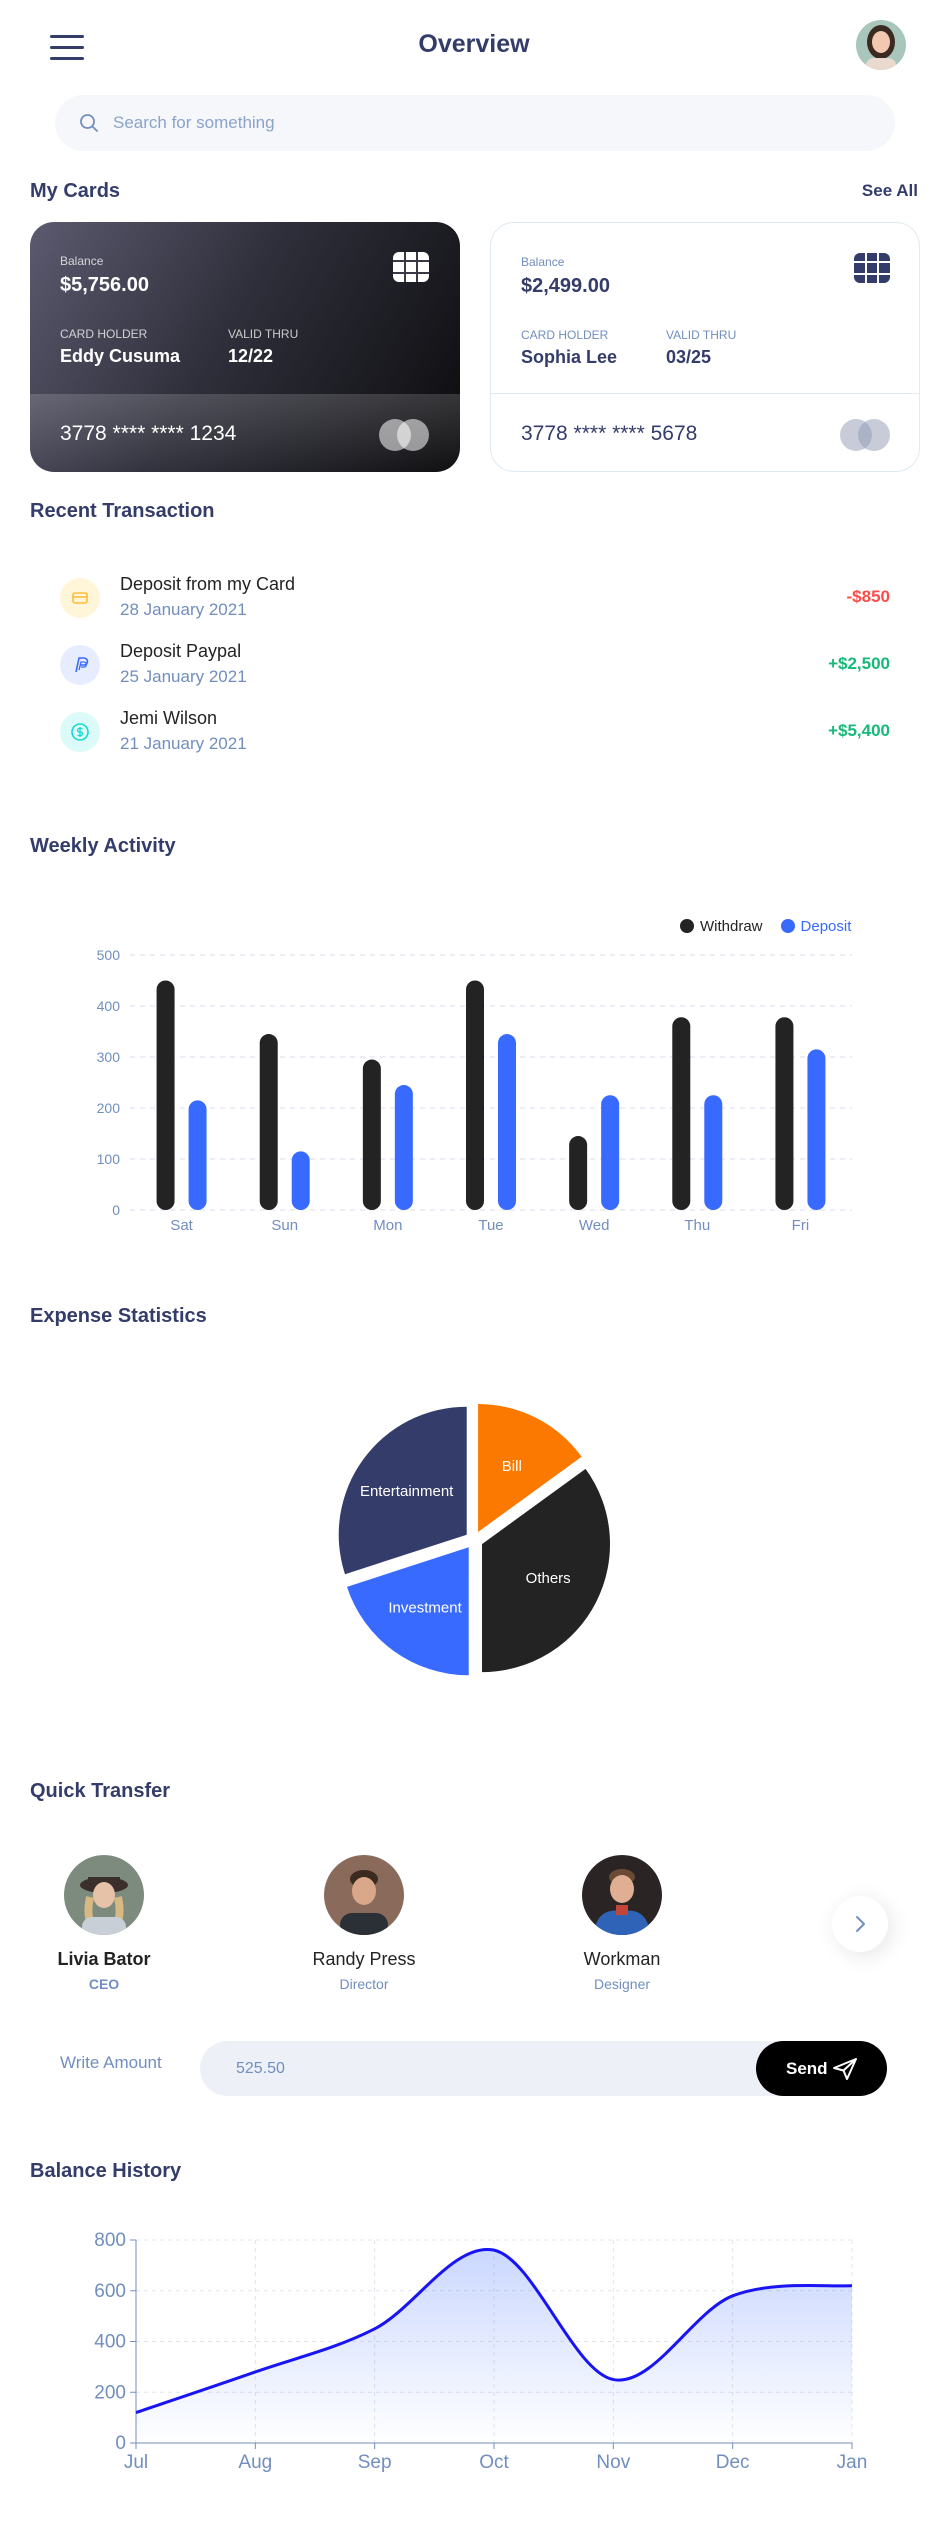 This screenshot has height=2538, width=948. Describe the element at coordinates (852, 2462) in the screenshot. I see `x-tick-label: Jan` at that location.